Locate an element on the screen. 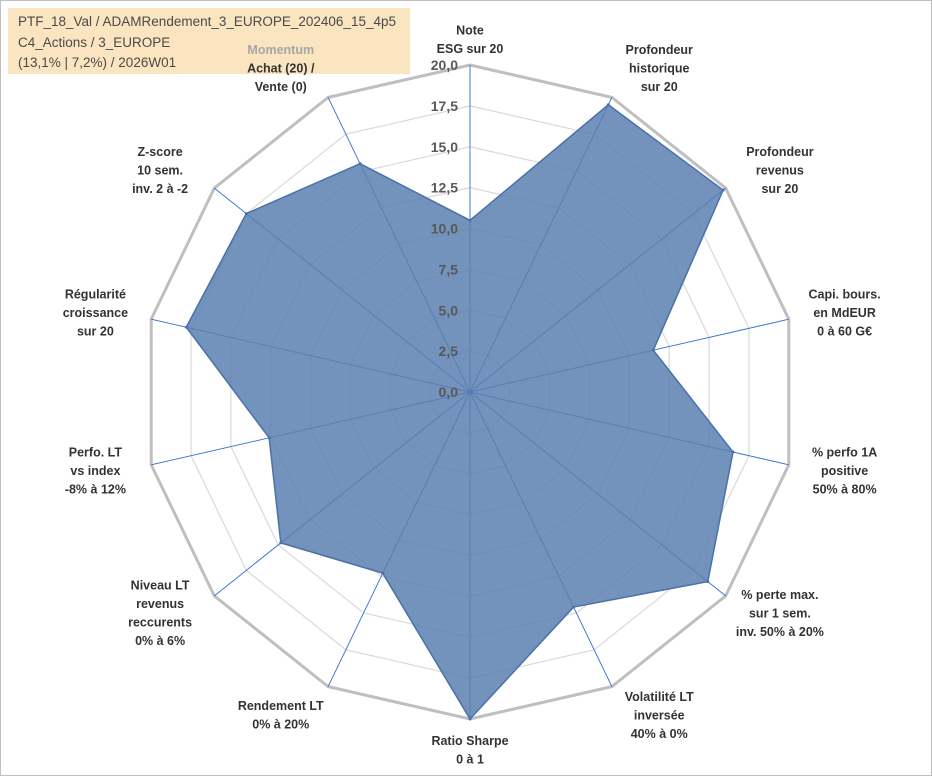  performance-summary: (13,1% | 7,2%) / 2026W01 is located at coordinates (97, 62).